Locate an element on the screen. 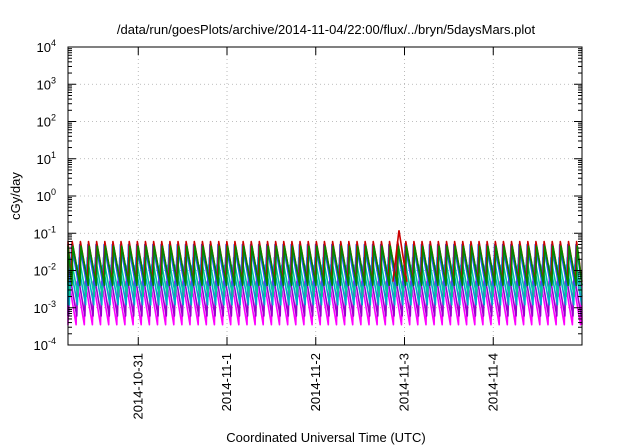 The image size is (640, 448). y-tick-label: 10⁻³ is located at coordinates (45, 307).